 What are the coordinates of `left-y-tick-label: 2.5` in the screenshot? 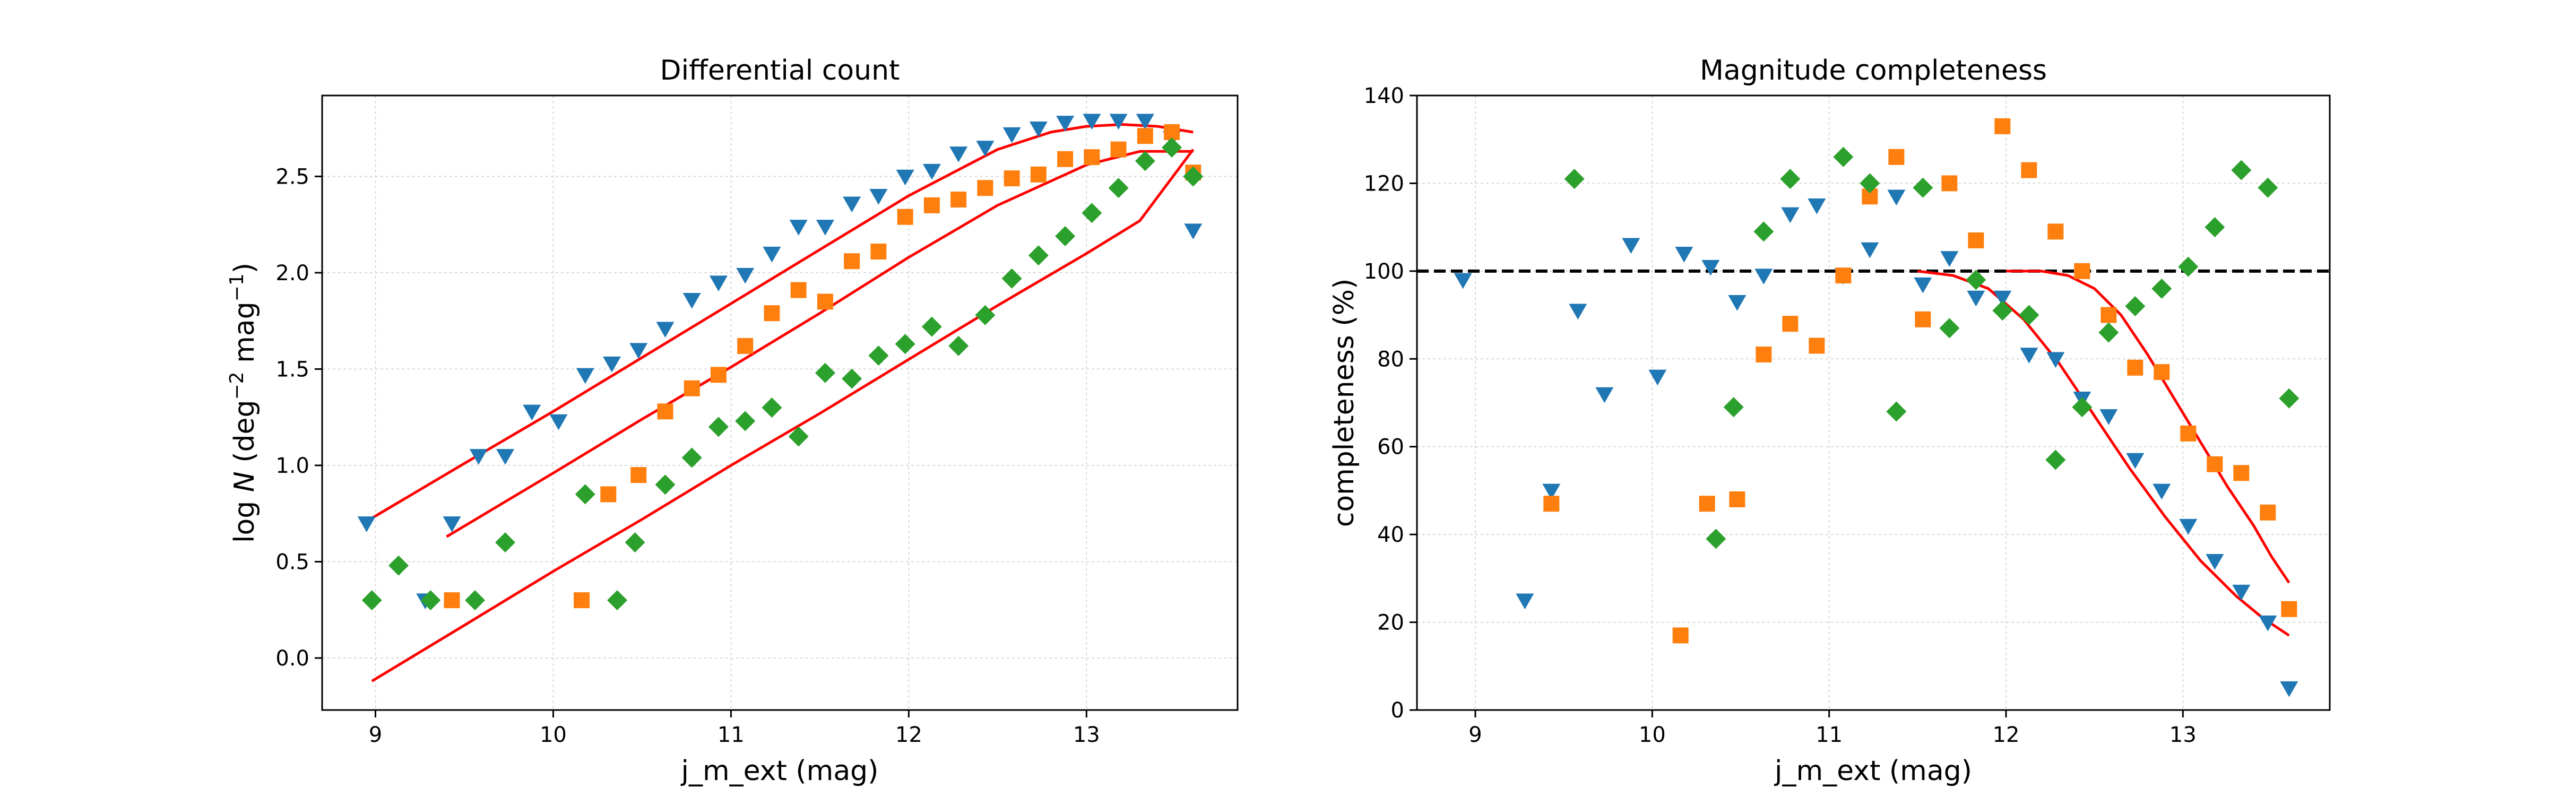 It's located at (292, 177).